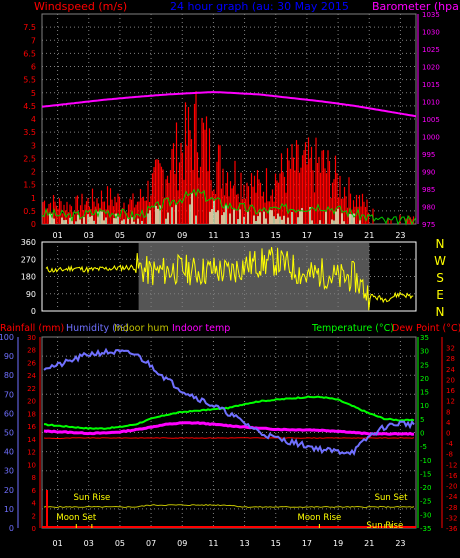 The height and width of the screenshot is (558, 460). Describe the element at coordinates (440, 295) in the screenshot. I see `compass-letter: E` at that location.